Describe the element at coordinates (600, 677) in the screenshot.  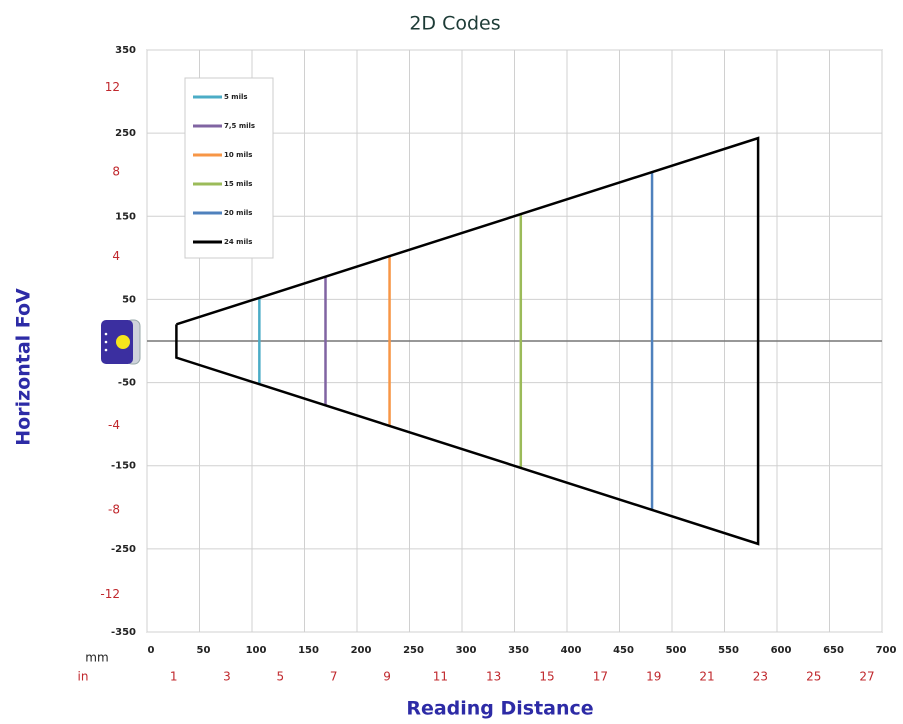
I see `x2-tick-label: 17` at that location.